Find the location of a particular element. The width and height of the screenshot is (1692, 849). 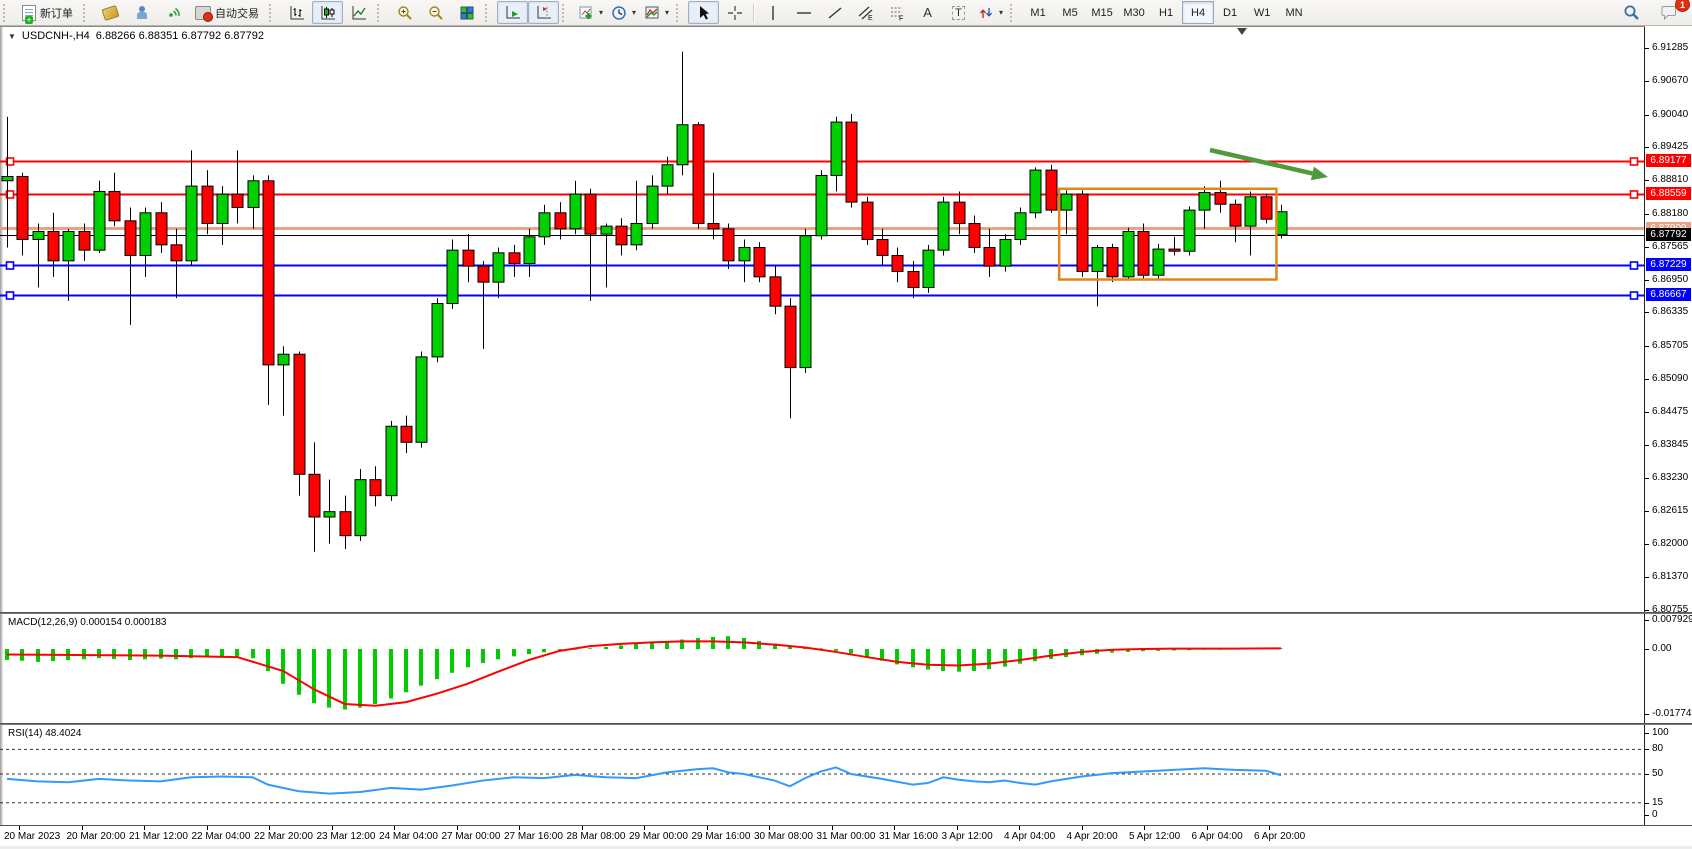

chart-candles-button is located at coordinates (327, 12).